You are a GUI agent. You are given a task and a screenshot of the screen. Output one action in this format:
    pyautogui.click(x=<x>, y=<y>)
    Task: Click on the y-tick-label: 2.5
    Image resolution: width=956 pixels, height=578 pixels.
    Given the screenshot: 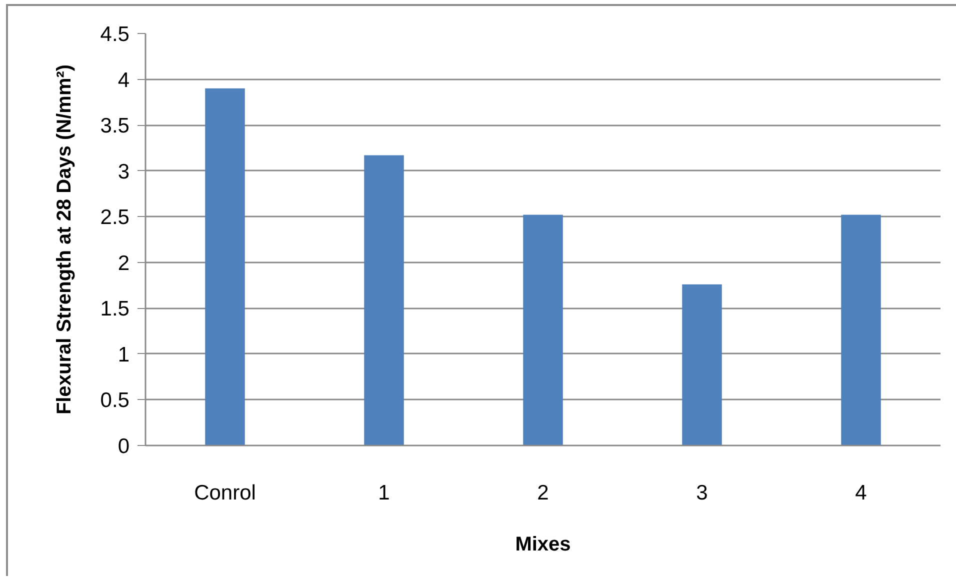 What is the action you would take?
    pyautogui.click(x=115, y=218)
    